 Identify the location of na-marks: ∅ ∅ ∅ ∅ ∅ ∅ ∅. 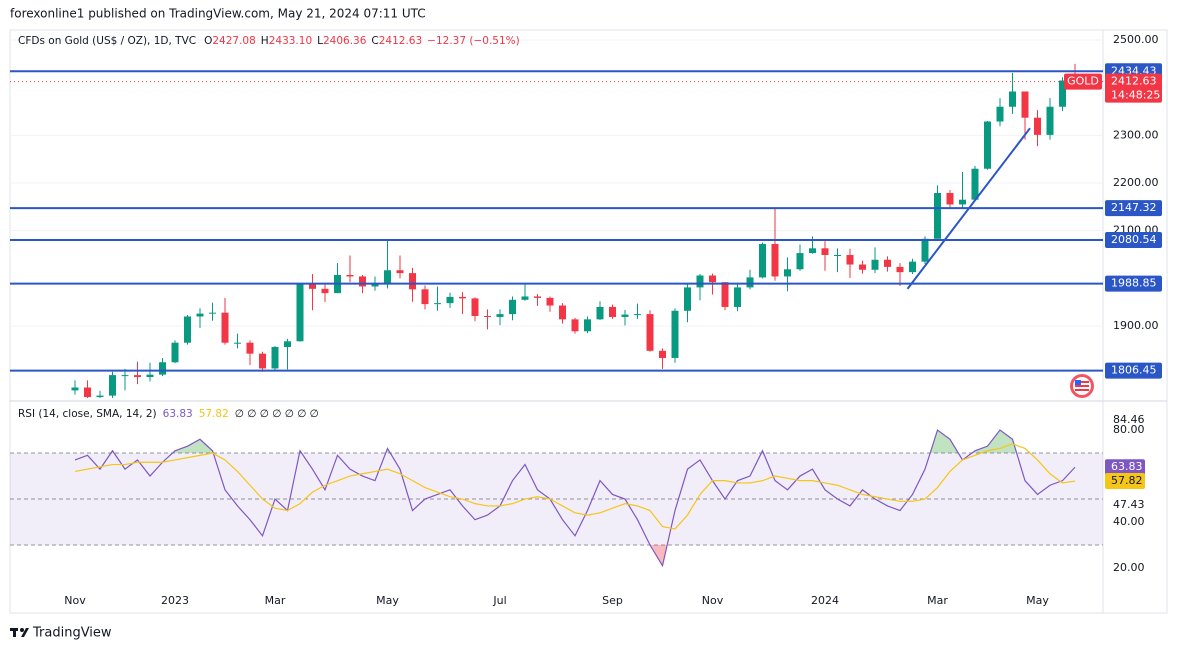
(277, 414).